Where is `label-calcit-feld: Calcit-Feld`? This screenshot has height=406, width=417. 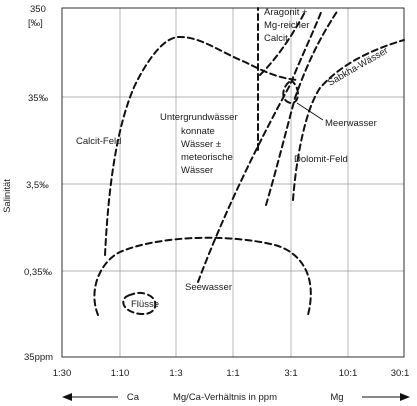
label-calcit-feld: Calcit-Feld is located at coordinates (98, 141).